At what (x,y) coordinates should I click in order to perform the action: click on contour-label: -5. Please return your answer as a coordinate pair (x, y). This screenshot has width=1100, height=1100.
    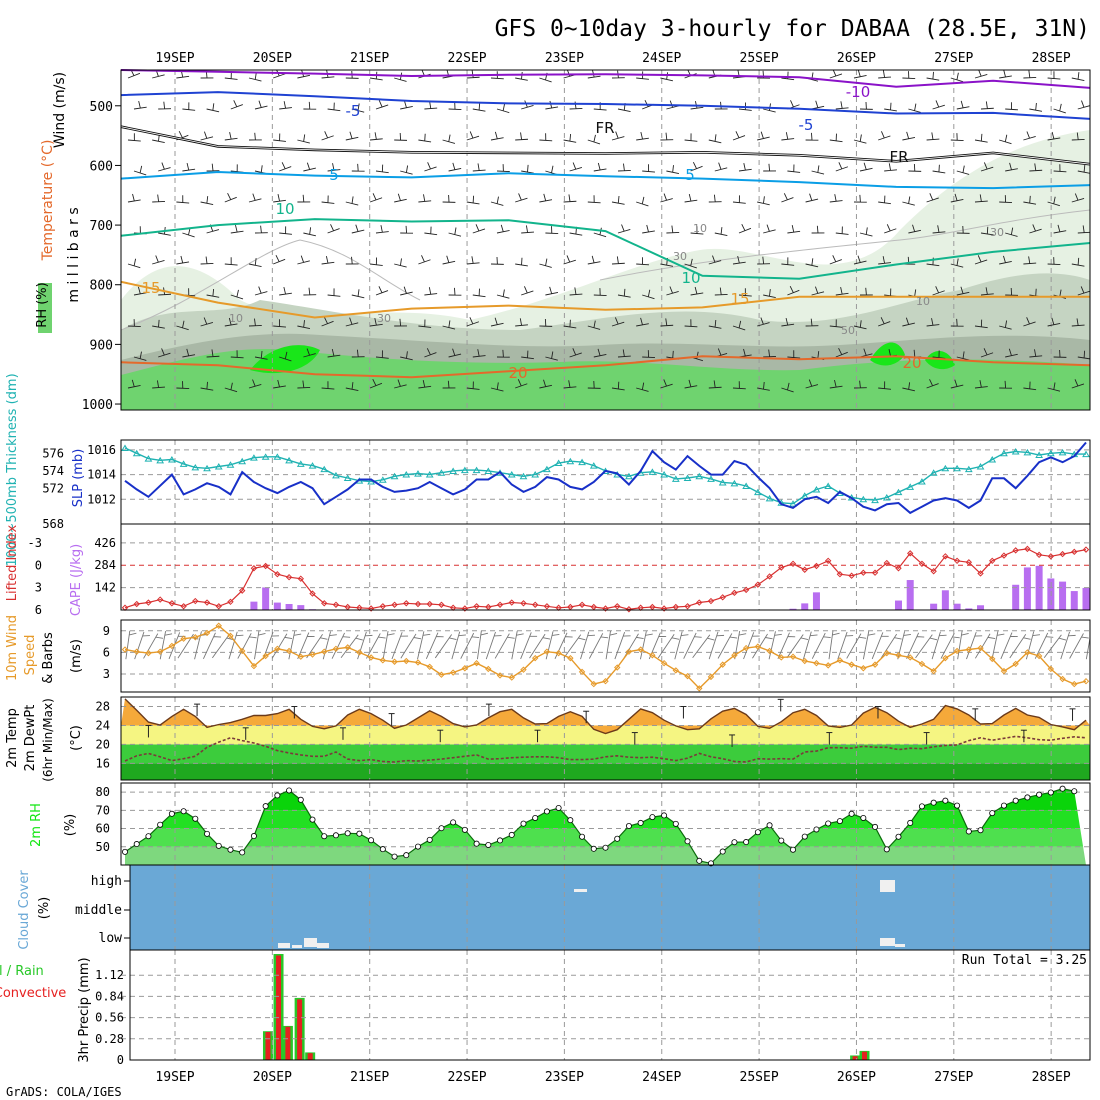
    Looking at the image, I should click on (806, 125).